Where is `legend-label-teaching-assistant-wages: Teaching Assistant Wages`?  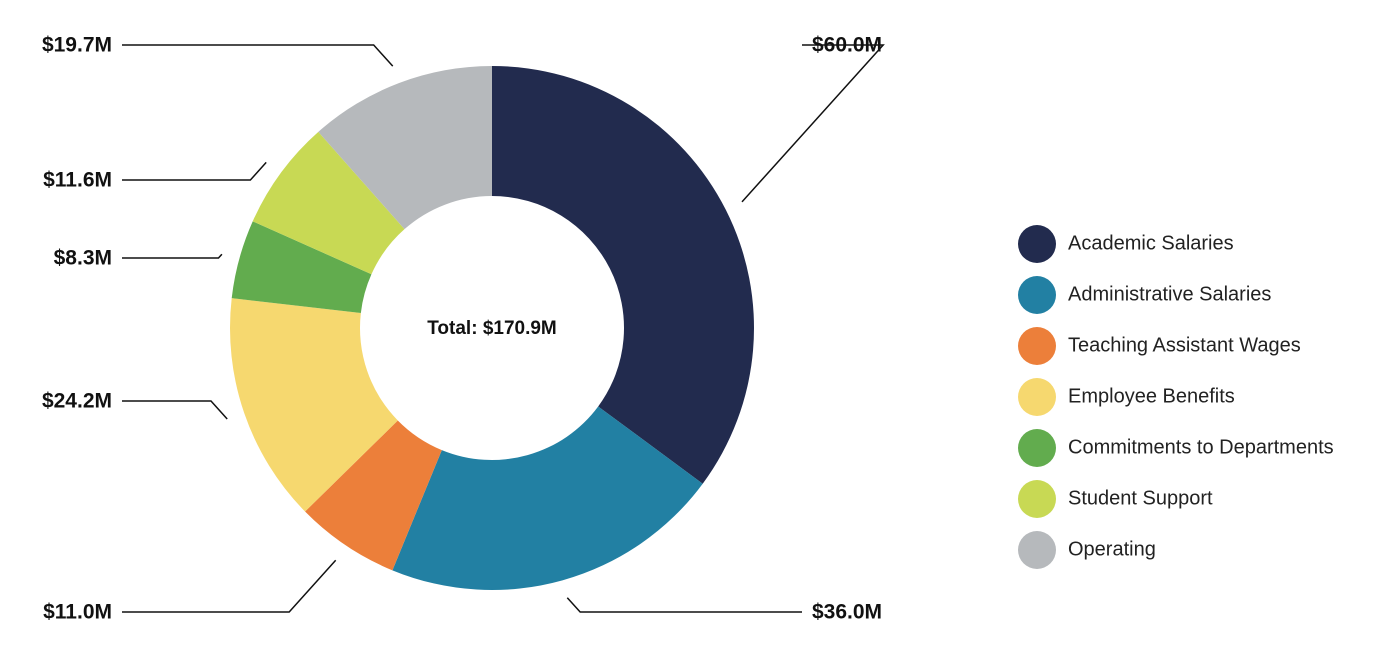
legend-label-teaching-assistant-wages: Teaching Assistant Wages is located at coordinates (1184, 345).